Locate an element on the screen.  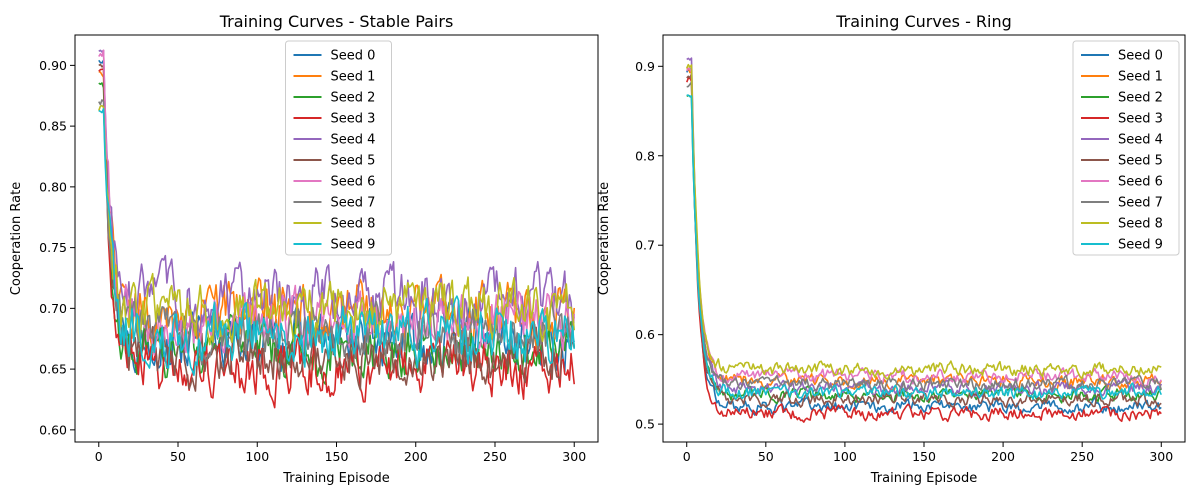
y-tick-label: 0.65 is located at coordinates (53, 369).